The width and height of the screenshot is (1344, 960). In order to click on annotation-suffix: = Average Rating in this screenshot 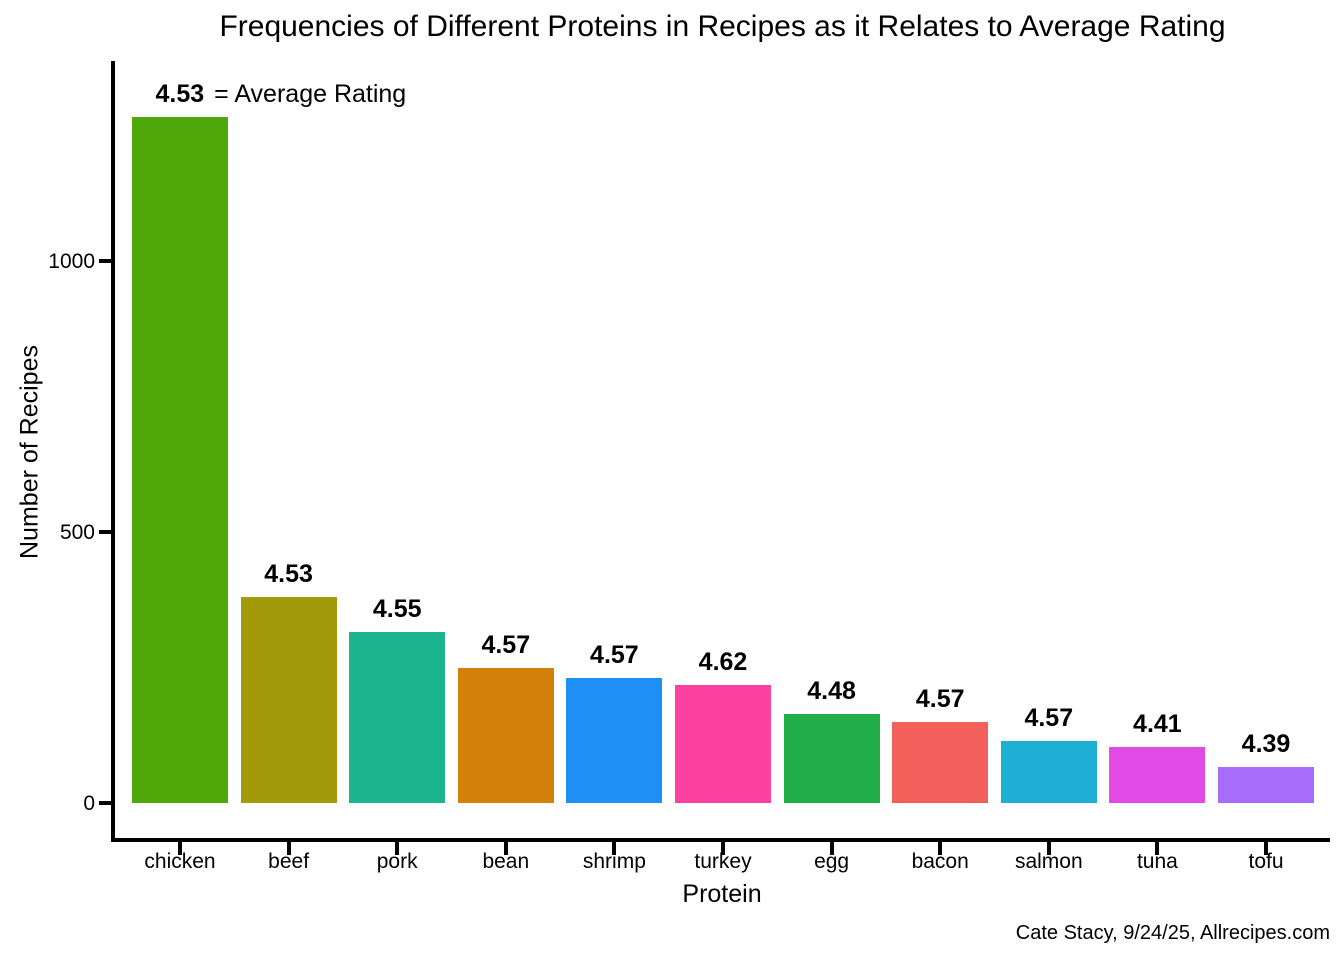, I will do `click(310, 94)`.